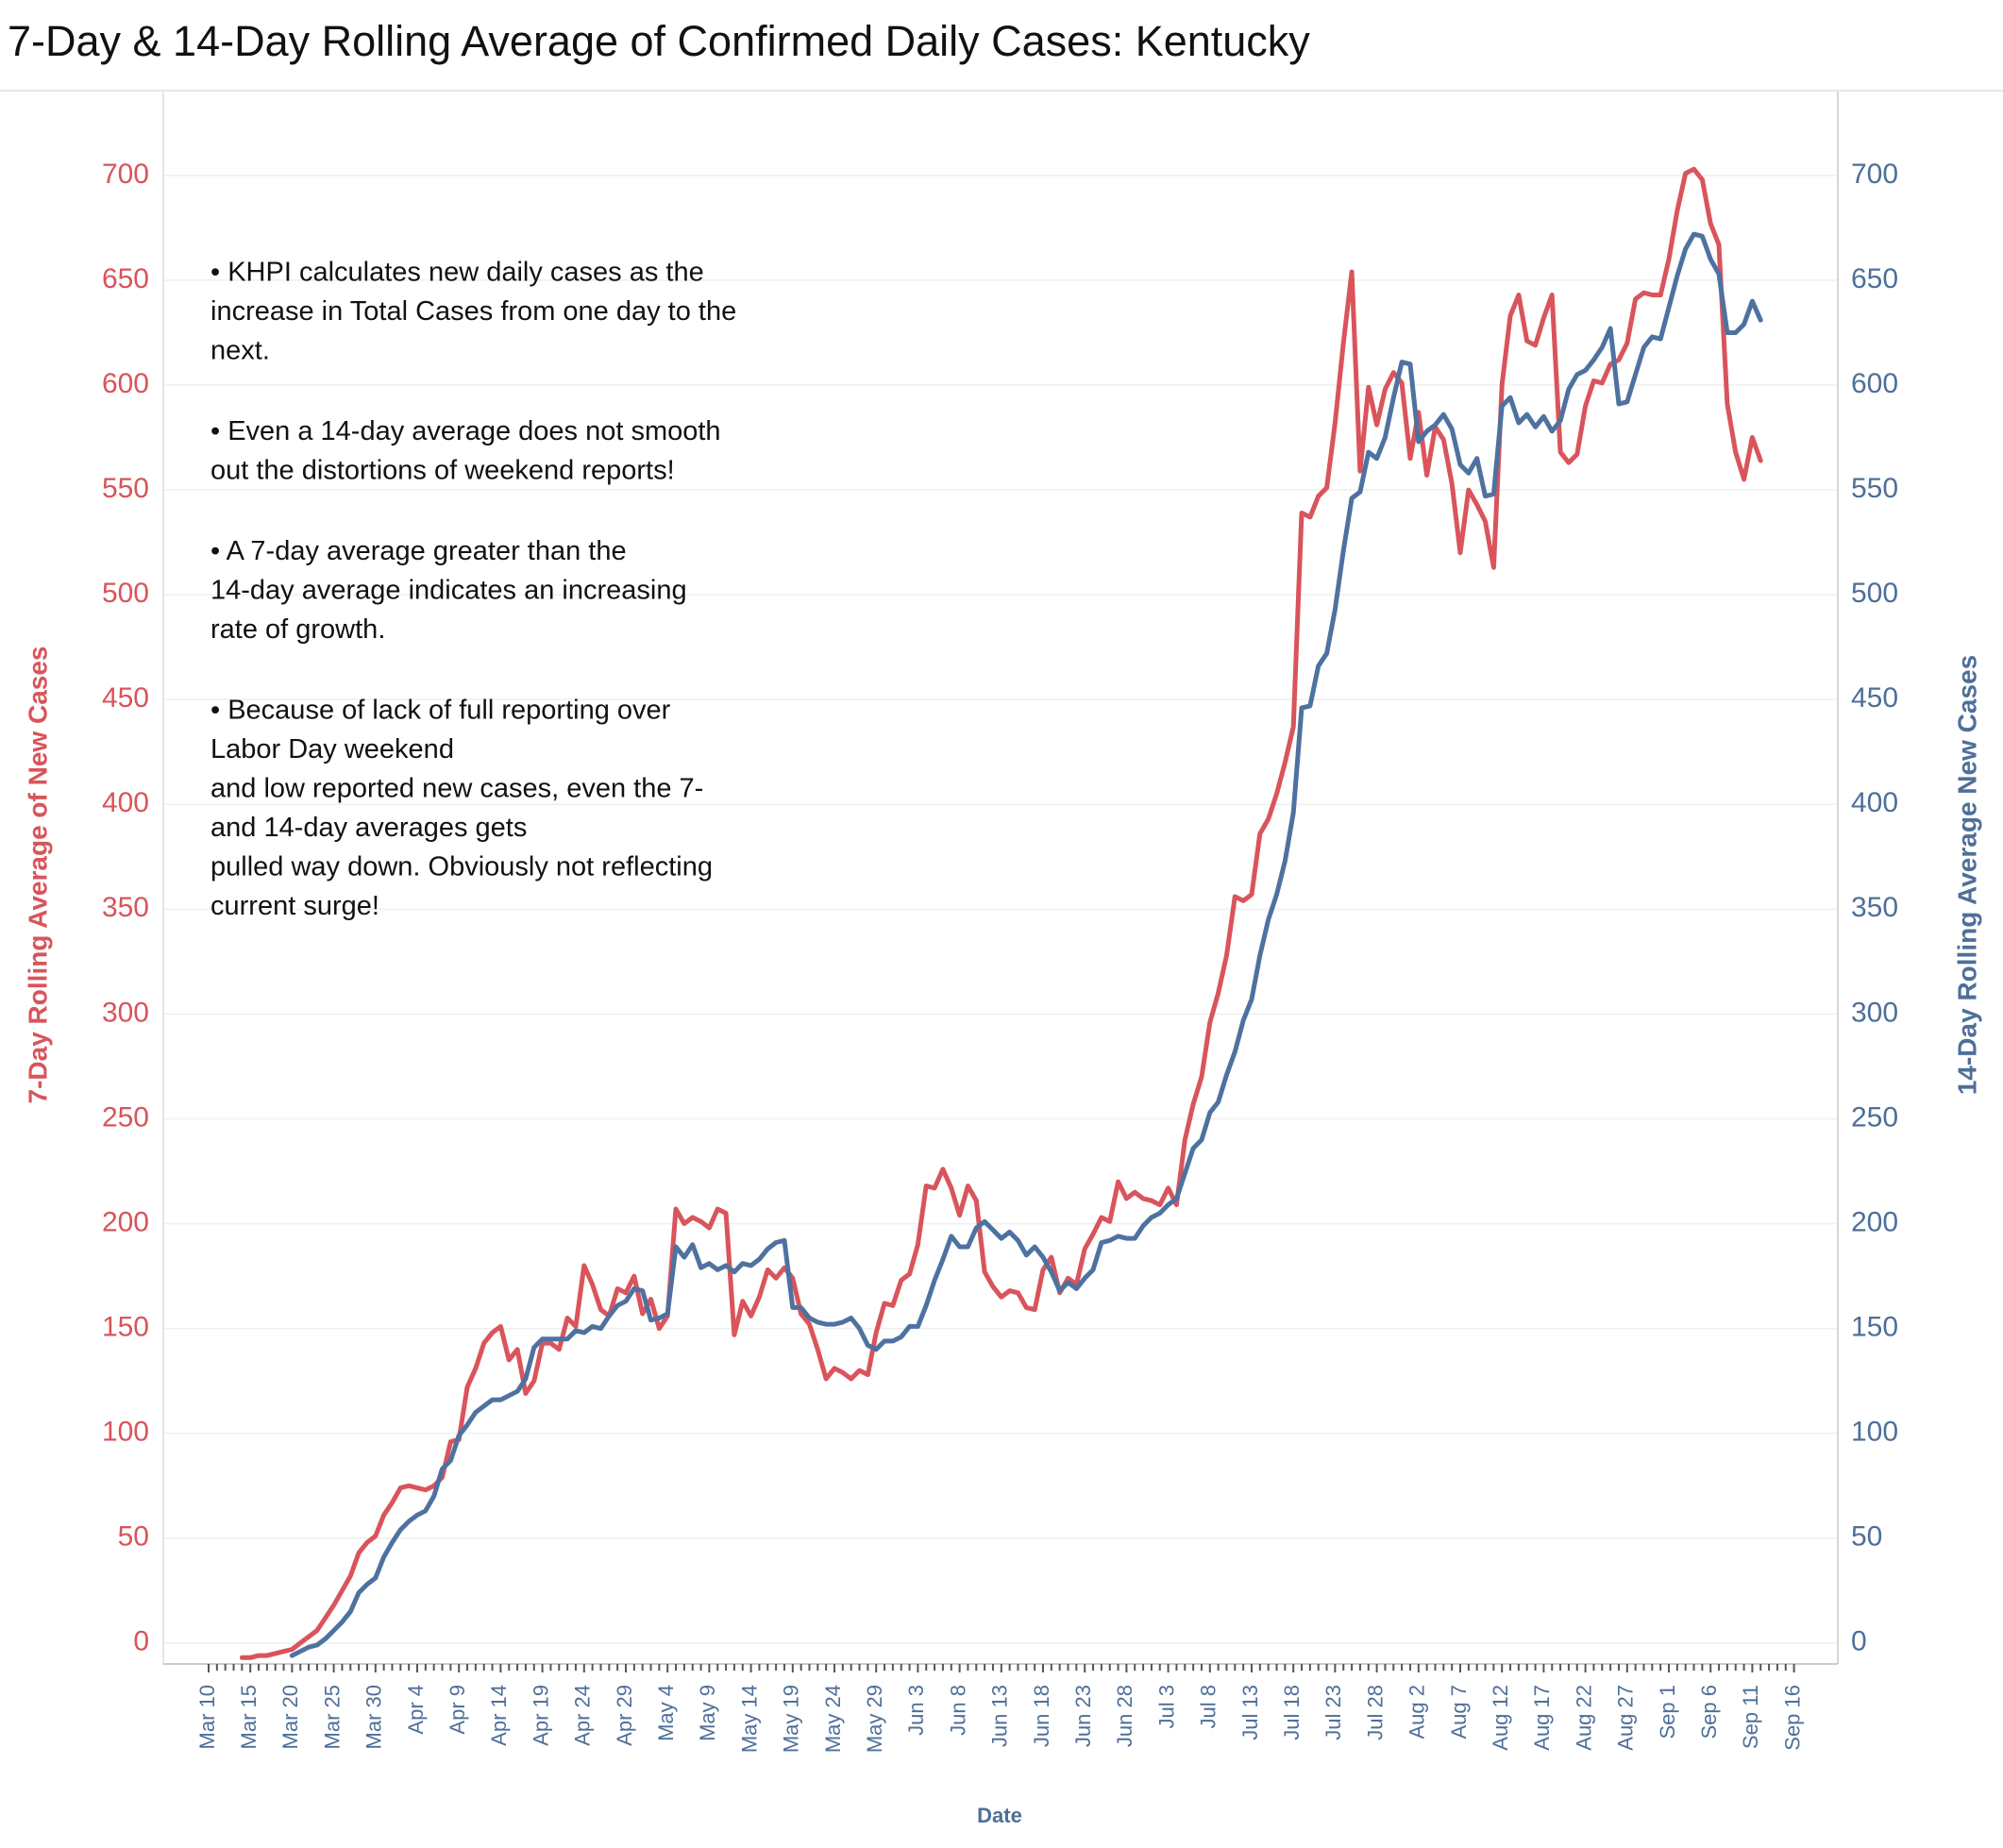 This screenshot has width=2003, height=1848. Describe the element at coordinates (297, 629) in the screenshot. I see `annotation-line: rate of growth.` at that location.